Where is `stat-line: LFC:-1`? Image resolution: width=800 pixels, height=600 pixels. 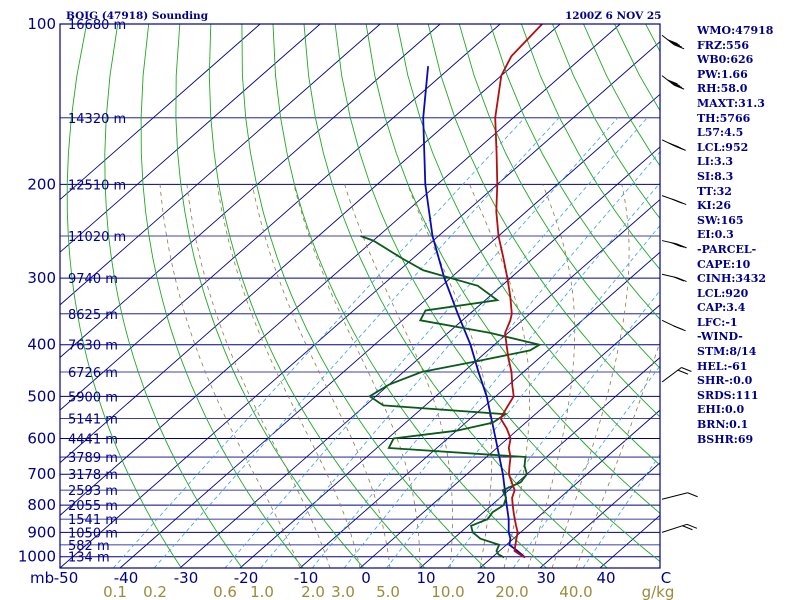 stat-line: LFC:-1 is located at coordinates (717, 322).